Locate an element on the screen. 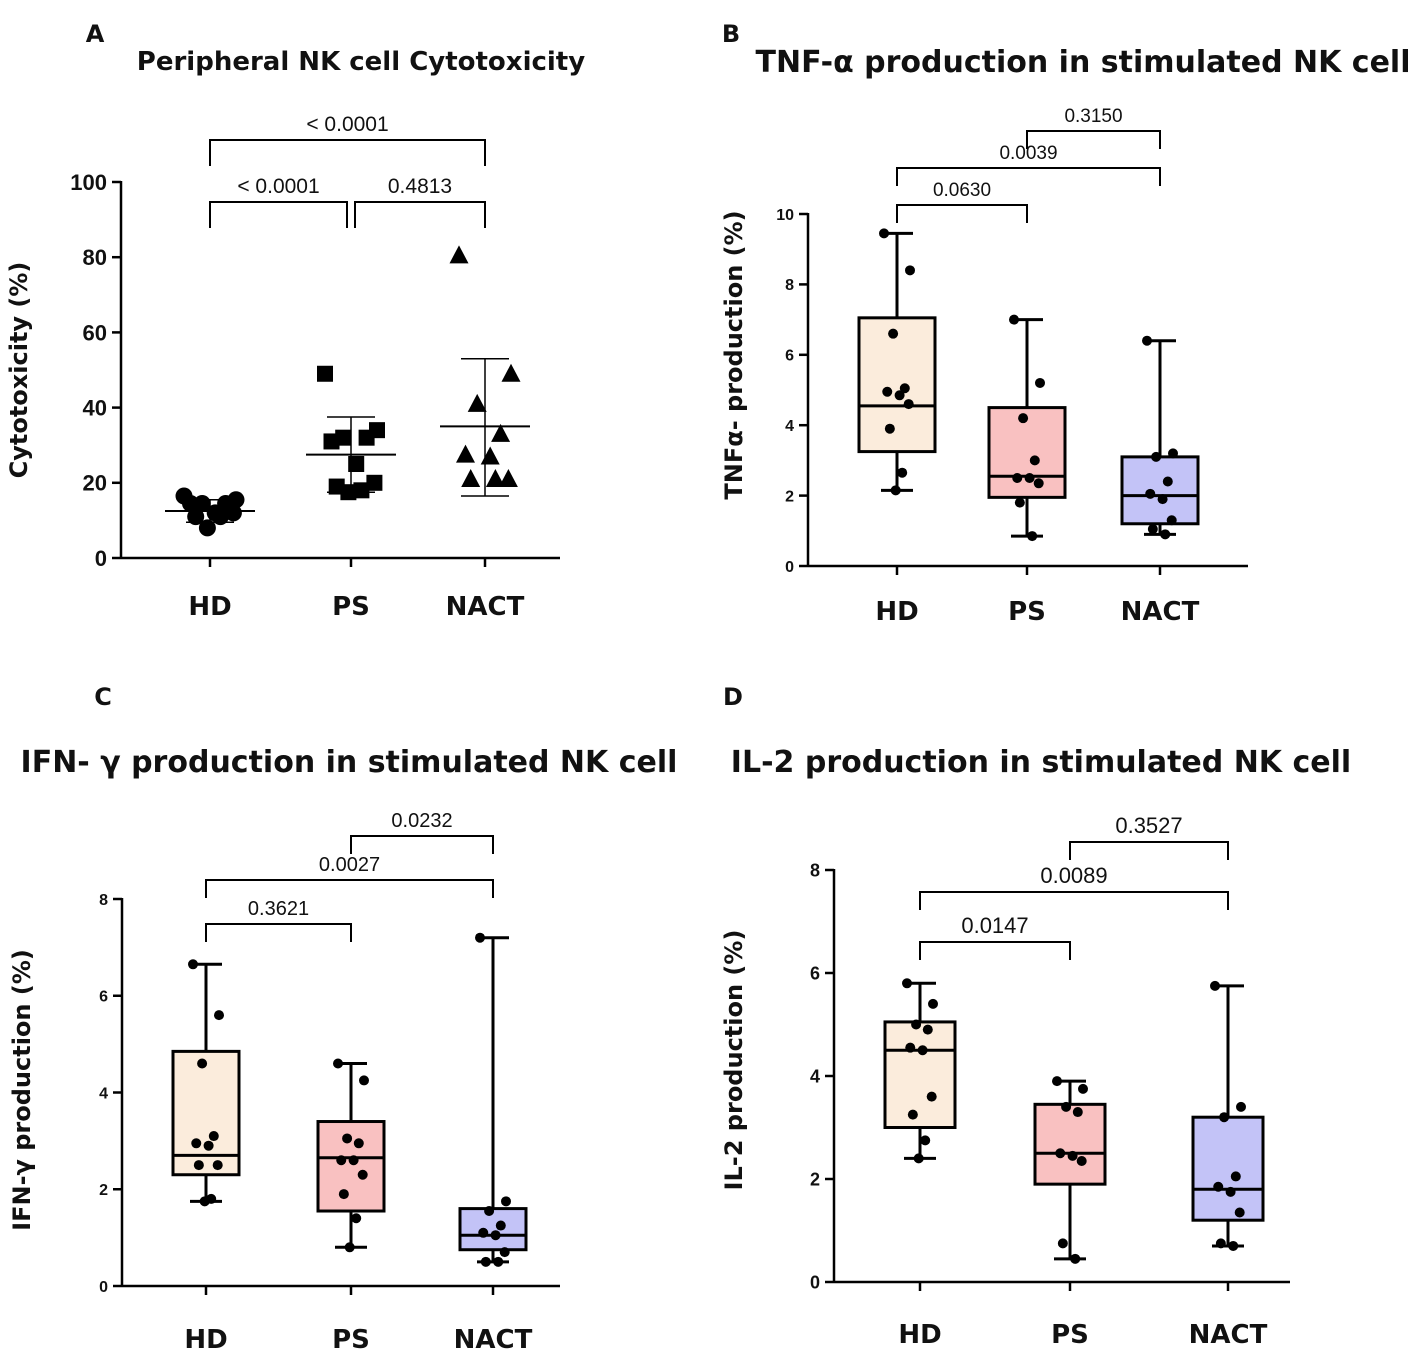  y-tick-label: 20 is located at coordinates (95, 483).